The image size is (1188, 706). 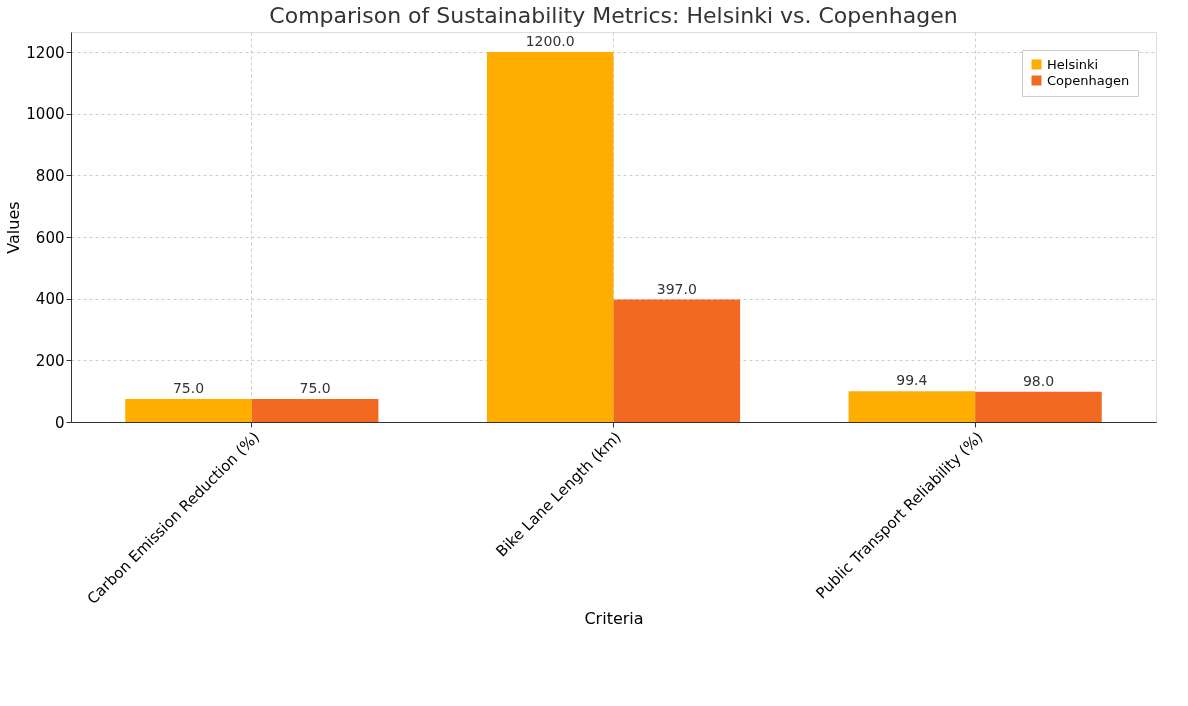 What do you see at coordinates (614, 618) in the screenshot?
I see `x-axis-title: Criteria` at bounding box center [614, 618].